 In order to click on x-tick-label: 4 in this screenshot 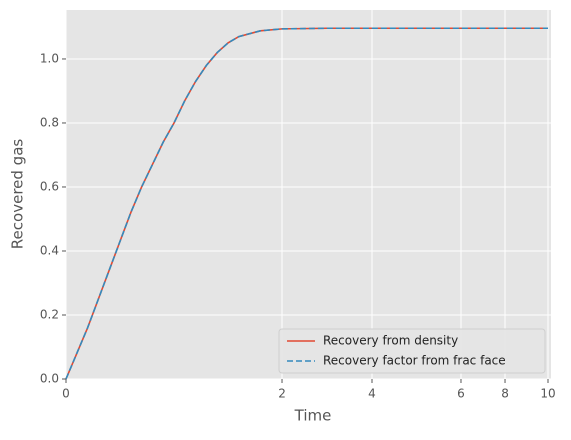, I will do `click(372, 394)`.